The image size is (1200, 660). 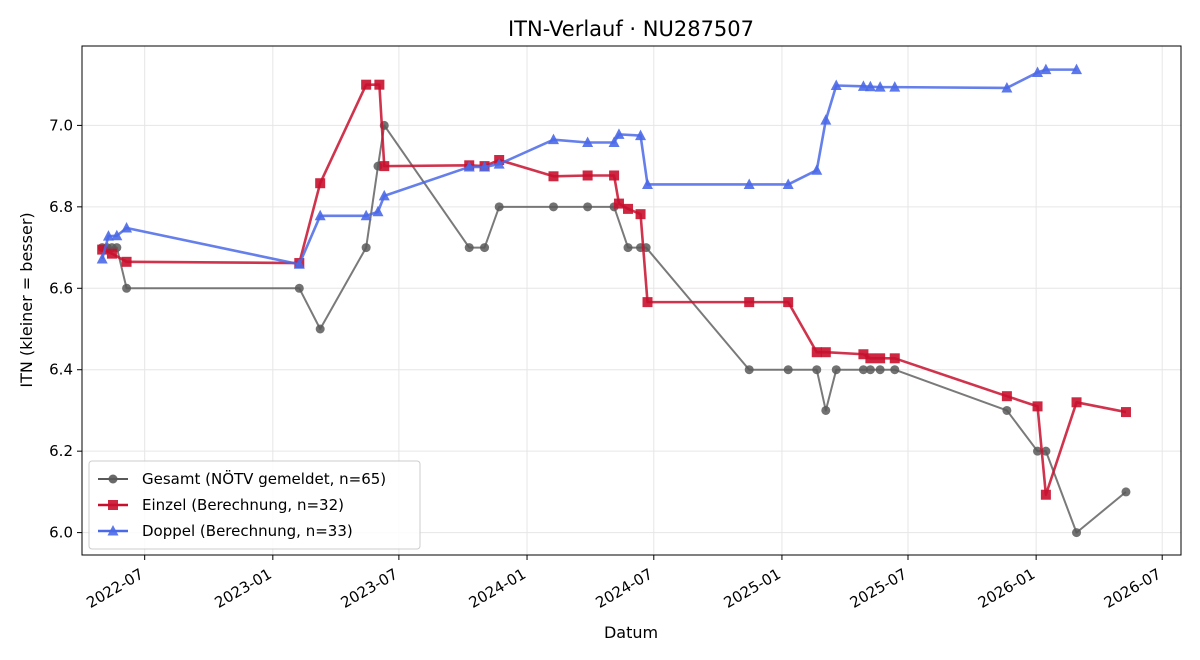 I want to click on y-tick-label: 6.0, so click(x=61, y=533).